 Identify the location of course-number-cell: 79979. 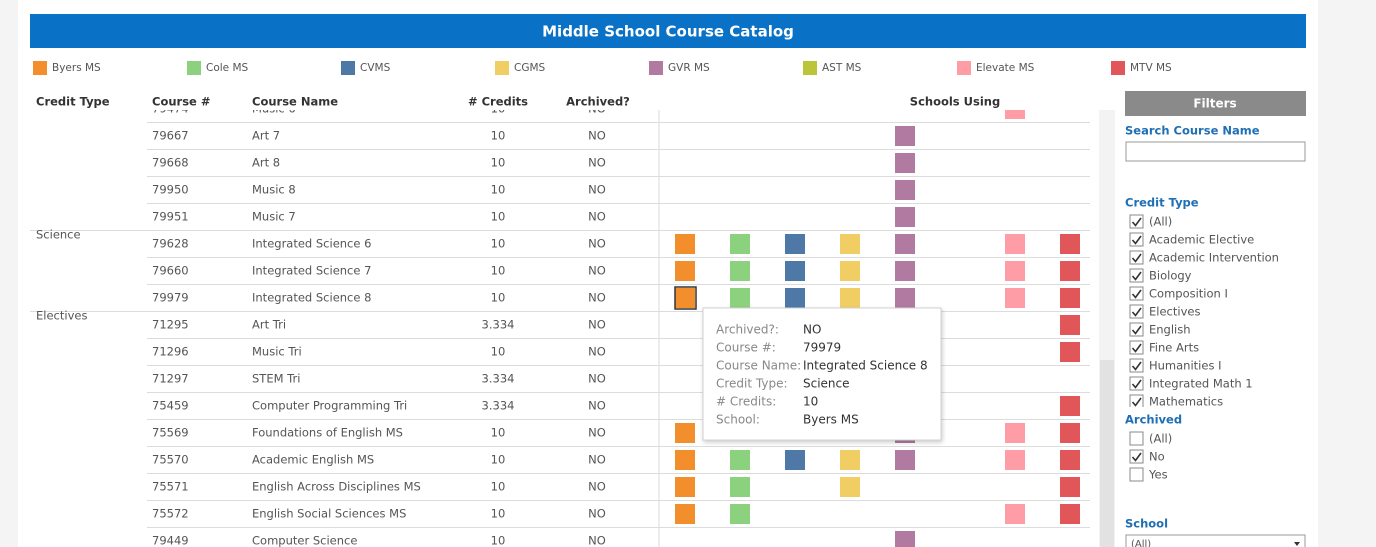
(170, 298).